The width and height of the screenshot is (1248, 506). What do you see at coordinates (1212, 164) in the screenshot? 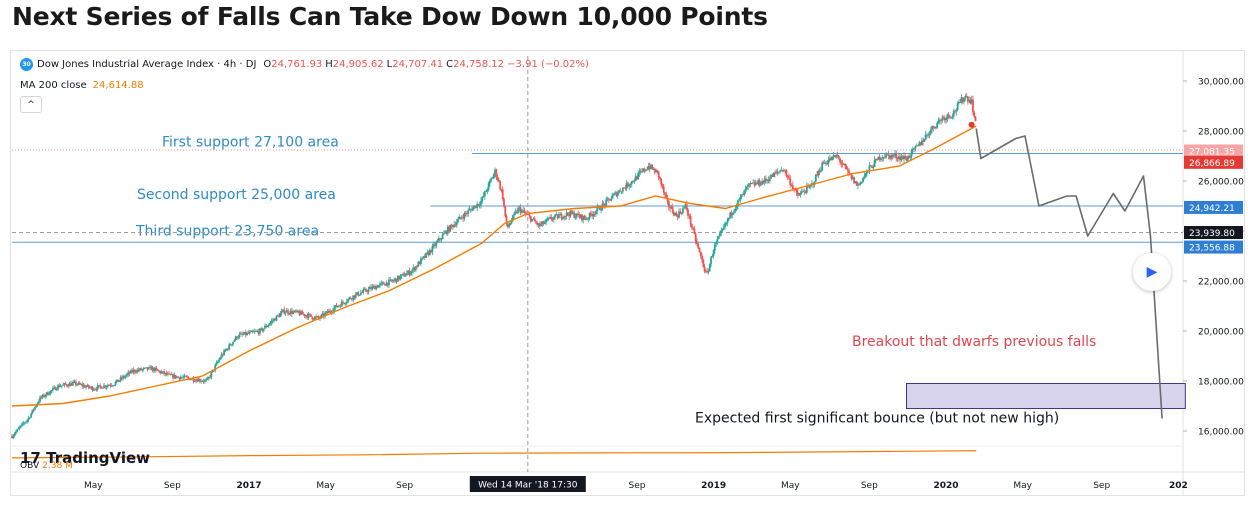
I see `price-tag-label: 26,866.89` at bounding box center [1212, 164].